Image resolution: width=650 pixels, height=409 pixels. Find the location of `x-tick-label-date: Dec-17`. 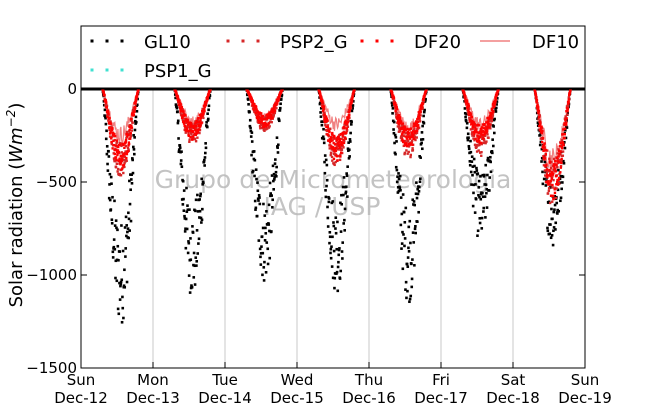

x-tick-label-date: Dec-17 is located at coordinates (441, 398).